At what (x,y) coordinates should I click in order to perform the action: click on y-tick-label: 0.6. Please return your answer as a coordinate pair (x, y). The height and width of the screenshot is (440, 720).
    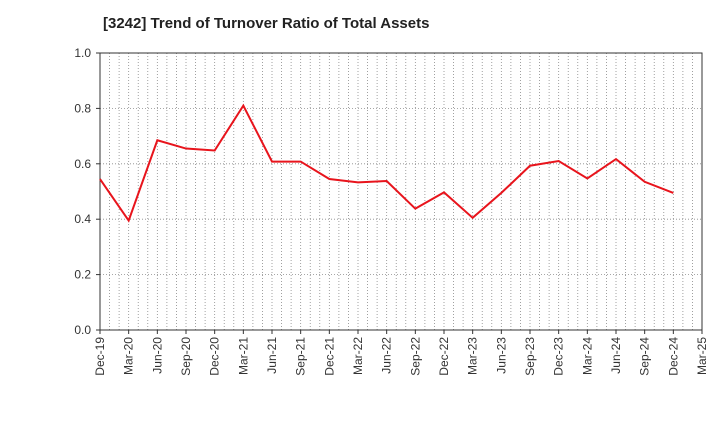
    Looking at the image, I should click on (82, 164).